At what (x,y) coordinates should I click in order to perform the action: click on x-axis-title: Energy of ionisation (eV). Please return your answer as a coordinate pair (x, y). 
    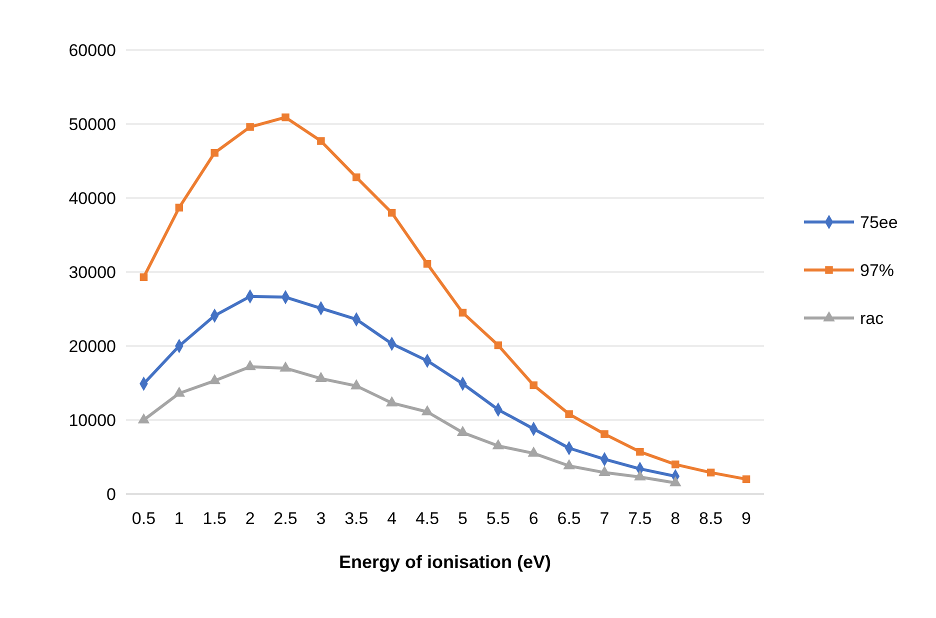
    Looking at the image, I should click on (445, 562).